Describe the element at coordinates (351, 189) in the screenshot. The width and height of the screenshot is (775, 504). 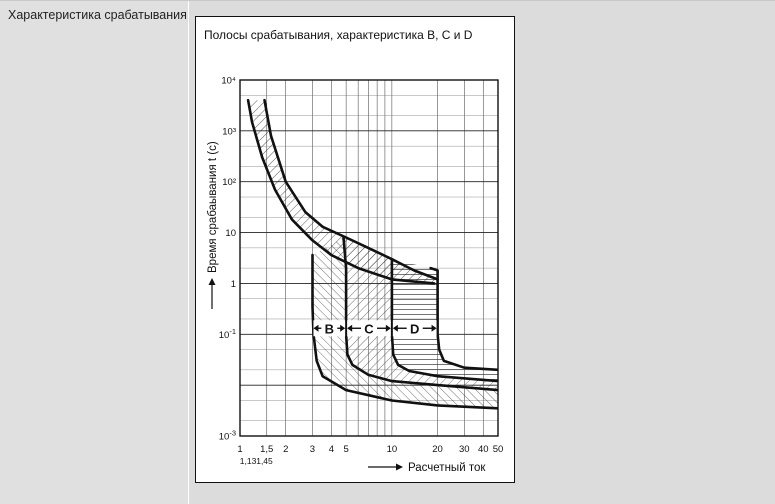
I see `curve-thermal-upper` at that location.